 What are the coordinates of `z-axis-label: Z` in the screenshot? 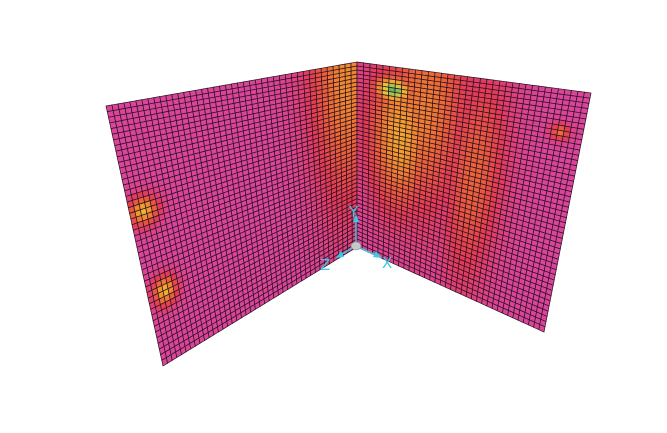 It's located at (325, 265).